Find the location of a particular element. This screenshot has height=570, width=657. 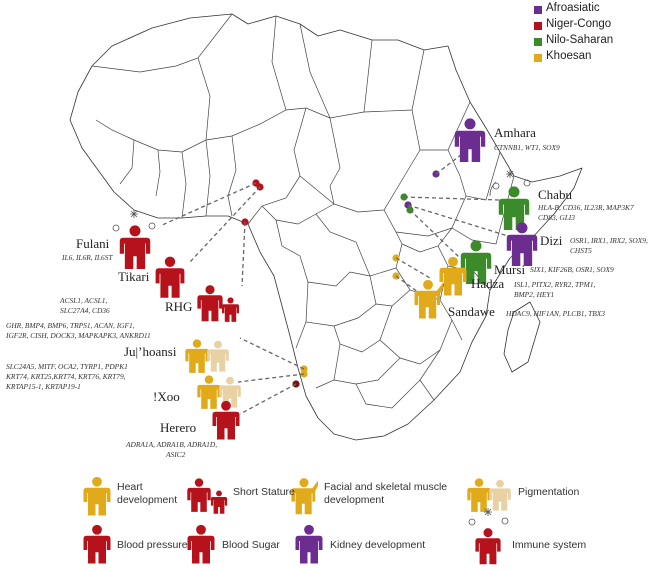

juhoansi-pigmentation-icon is located at coordinates (207, 356).